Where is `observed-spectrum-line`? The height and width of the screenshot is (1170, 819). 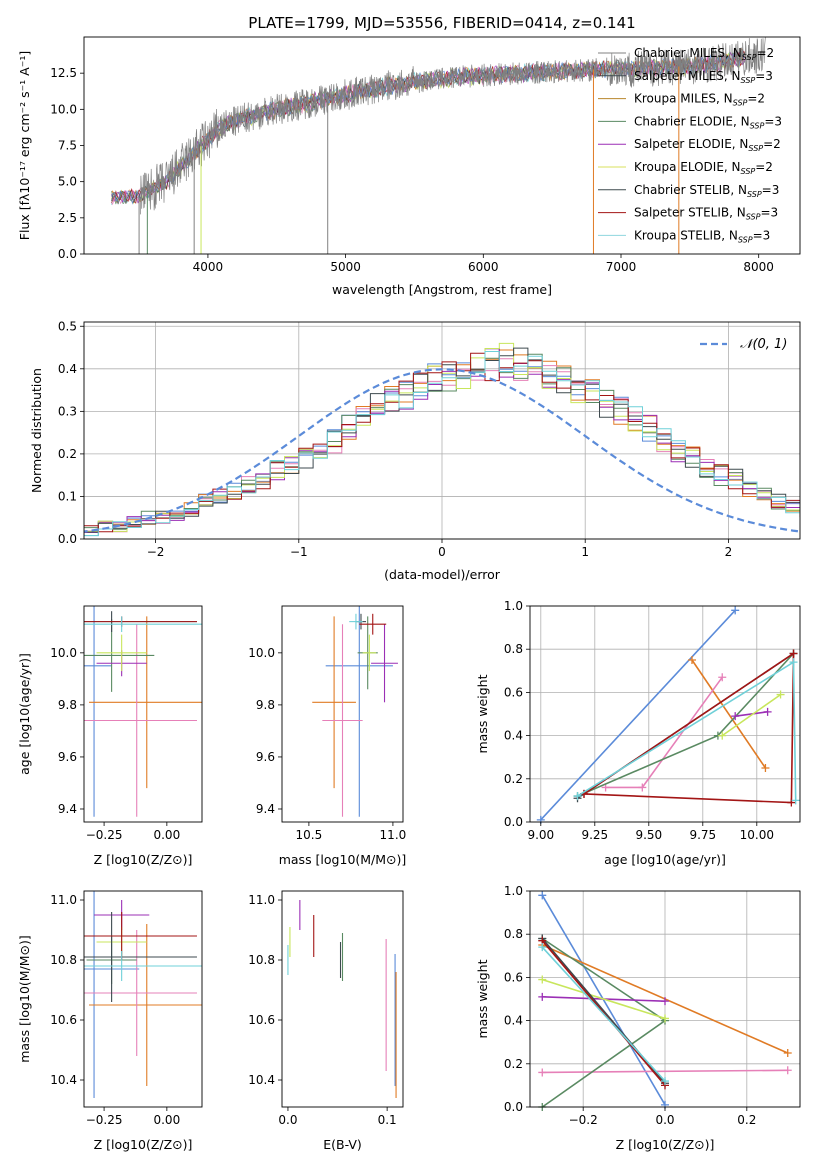 observed-spectrum-line is located at coordinates (453, 126).